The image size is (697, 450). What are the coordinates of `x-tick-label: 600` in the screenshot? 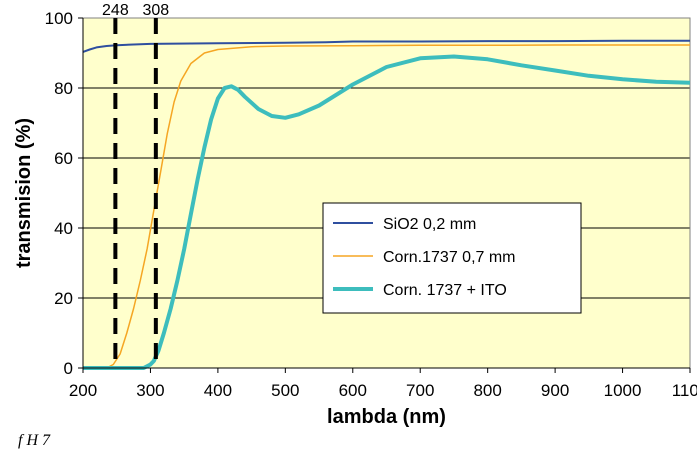 It's located at (353, 390).